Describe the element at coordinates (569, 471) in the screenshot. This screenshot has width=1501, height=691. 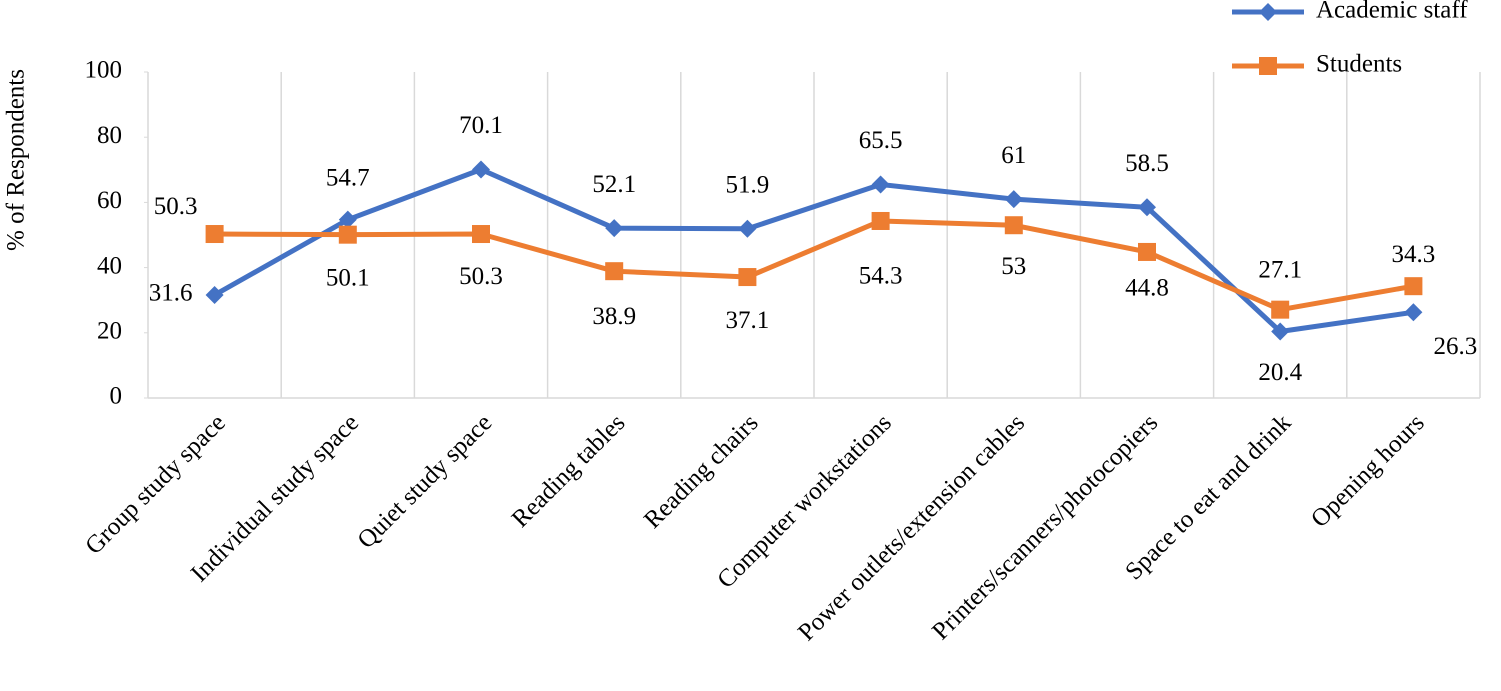
I see `x-tick-label: Reading tables` at that location.